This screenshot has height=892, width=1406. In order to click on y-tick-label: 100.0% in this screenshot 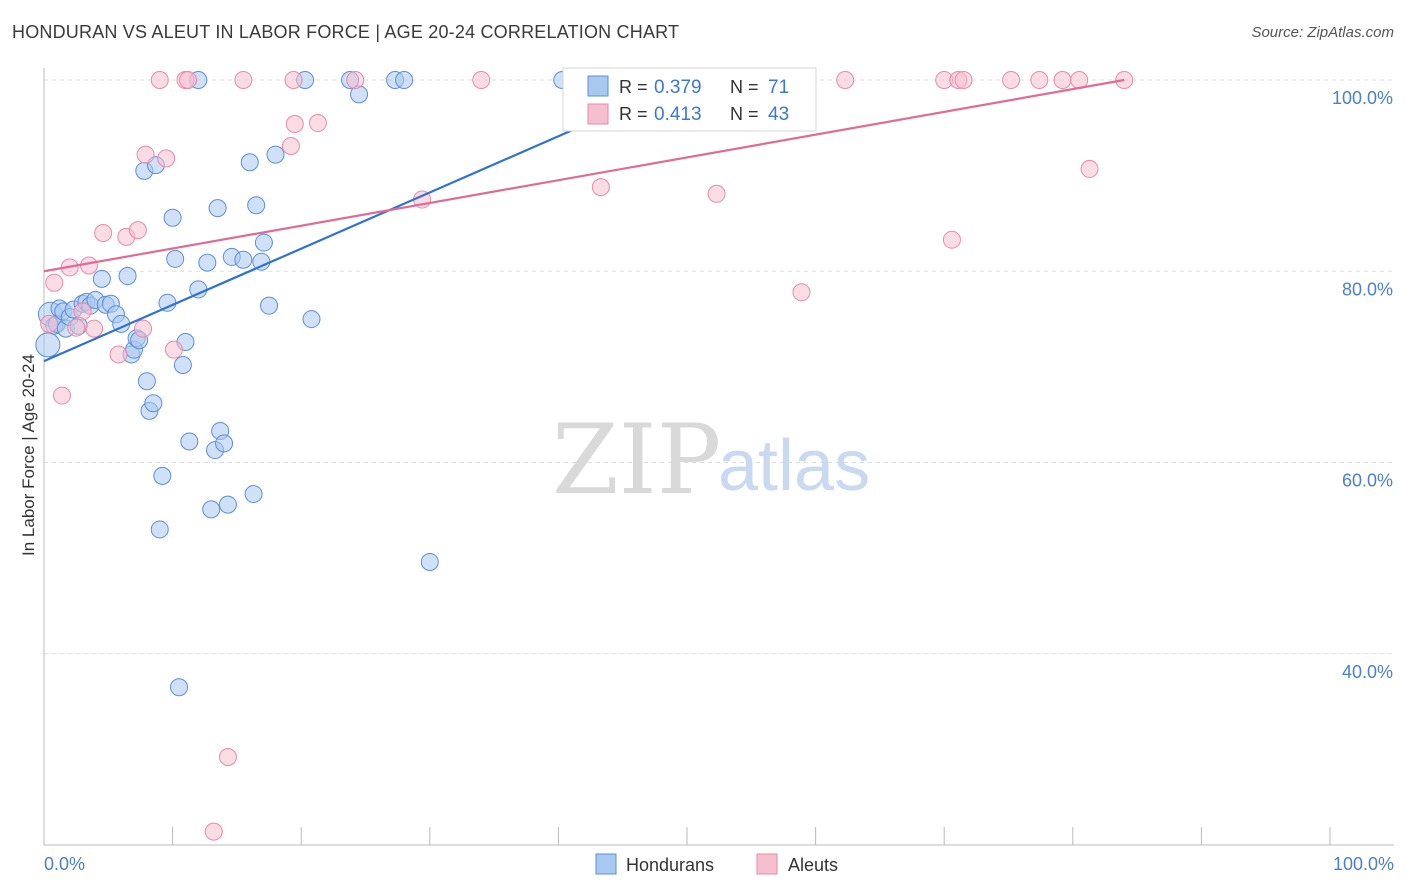, I will do `click(1362, 98)`.